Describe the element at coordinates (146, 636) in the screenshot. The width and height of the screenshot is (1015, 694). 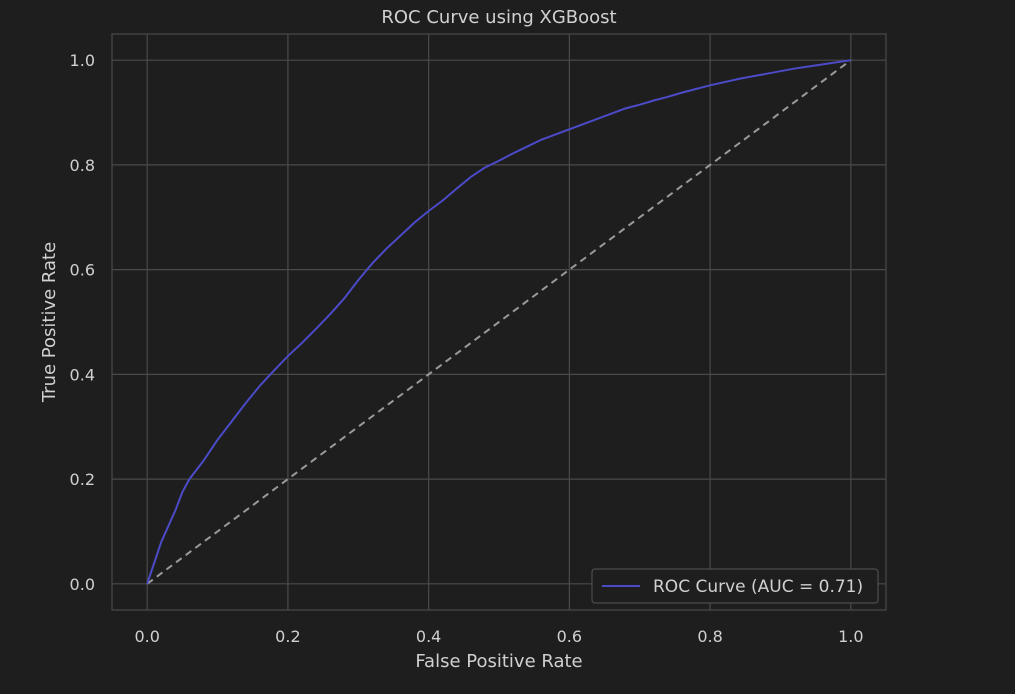
I see `x-tick-label: 0.0` at that location.